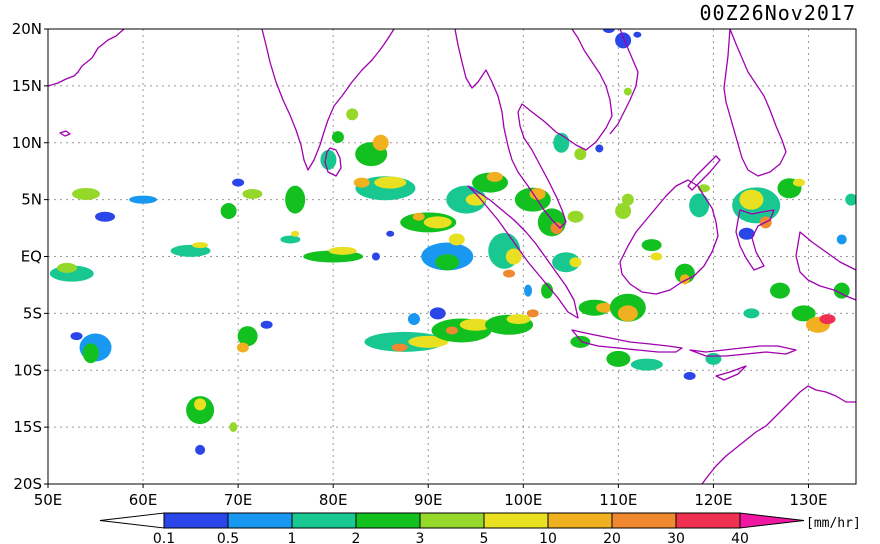 Image resolution: width=880 pixels, height=544 pixels. I want to click on coastline-socotra, so click(65, 133).